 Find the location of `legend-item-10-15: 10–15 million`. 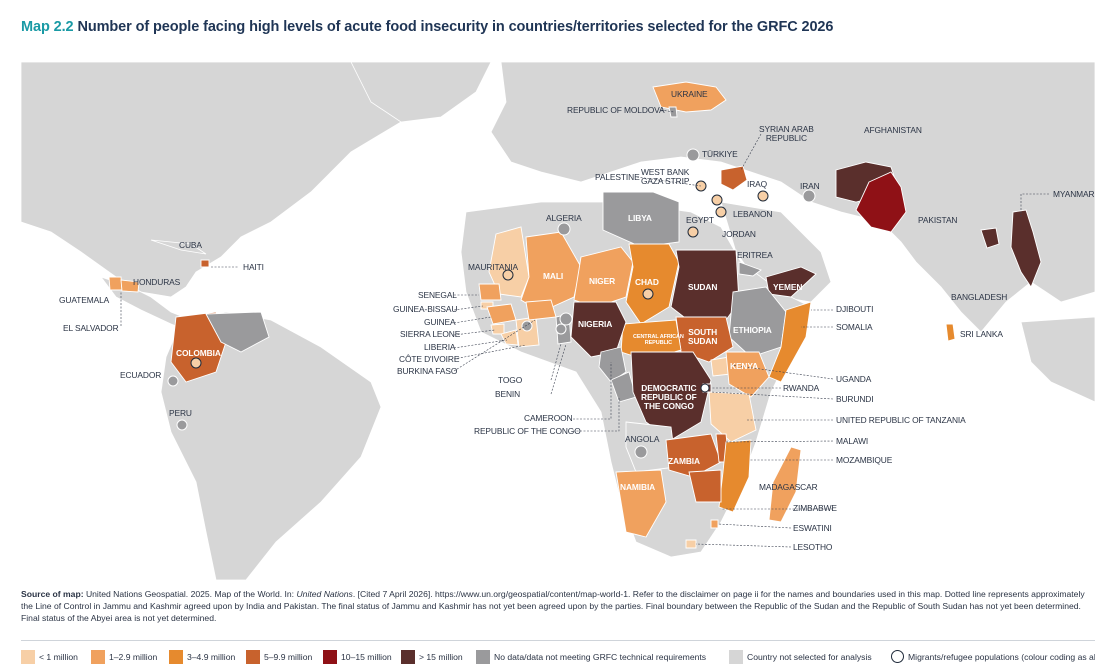

legend-item-10-15: 10–15 million is located at coordinates (357, 657).